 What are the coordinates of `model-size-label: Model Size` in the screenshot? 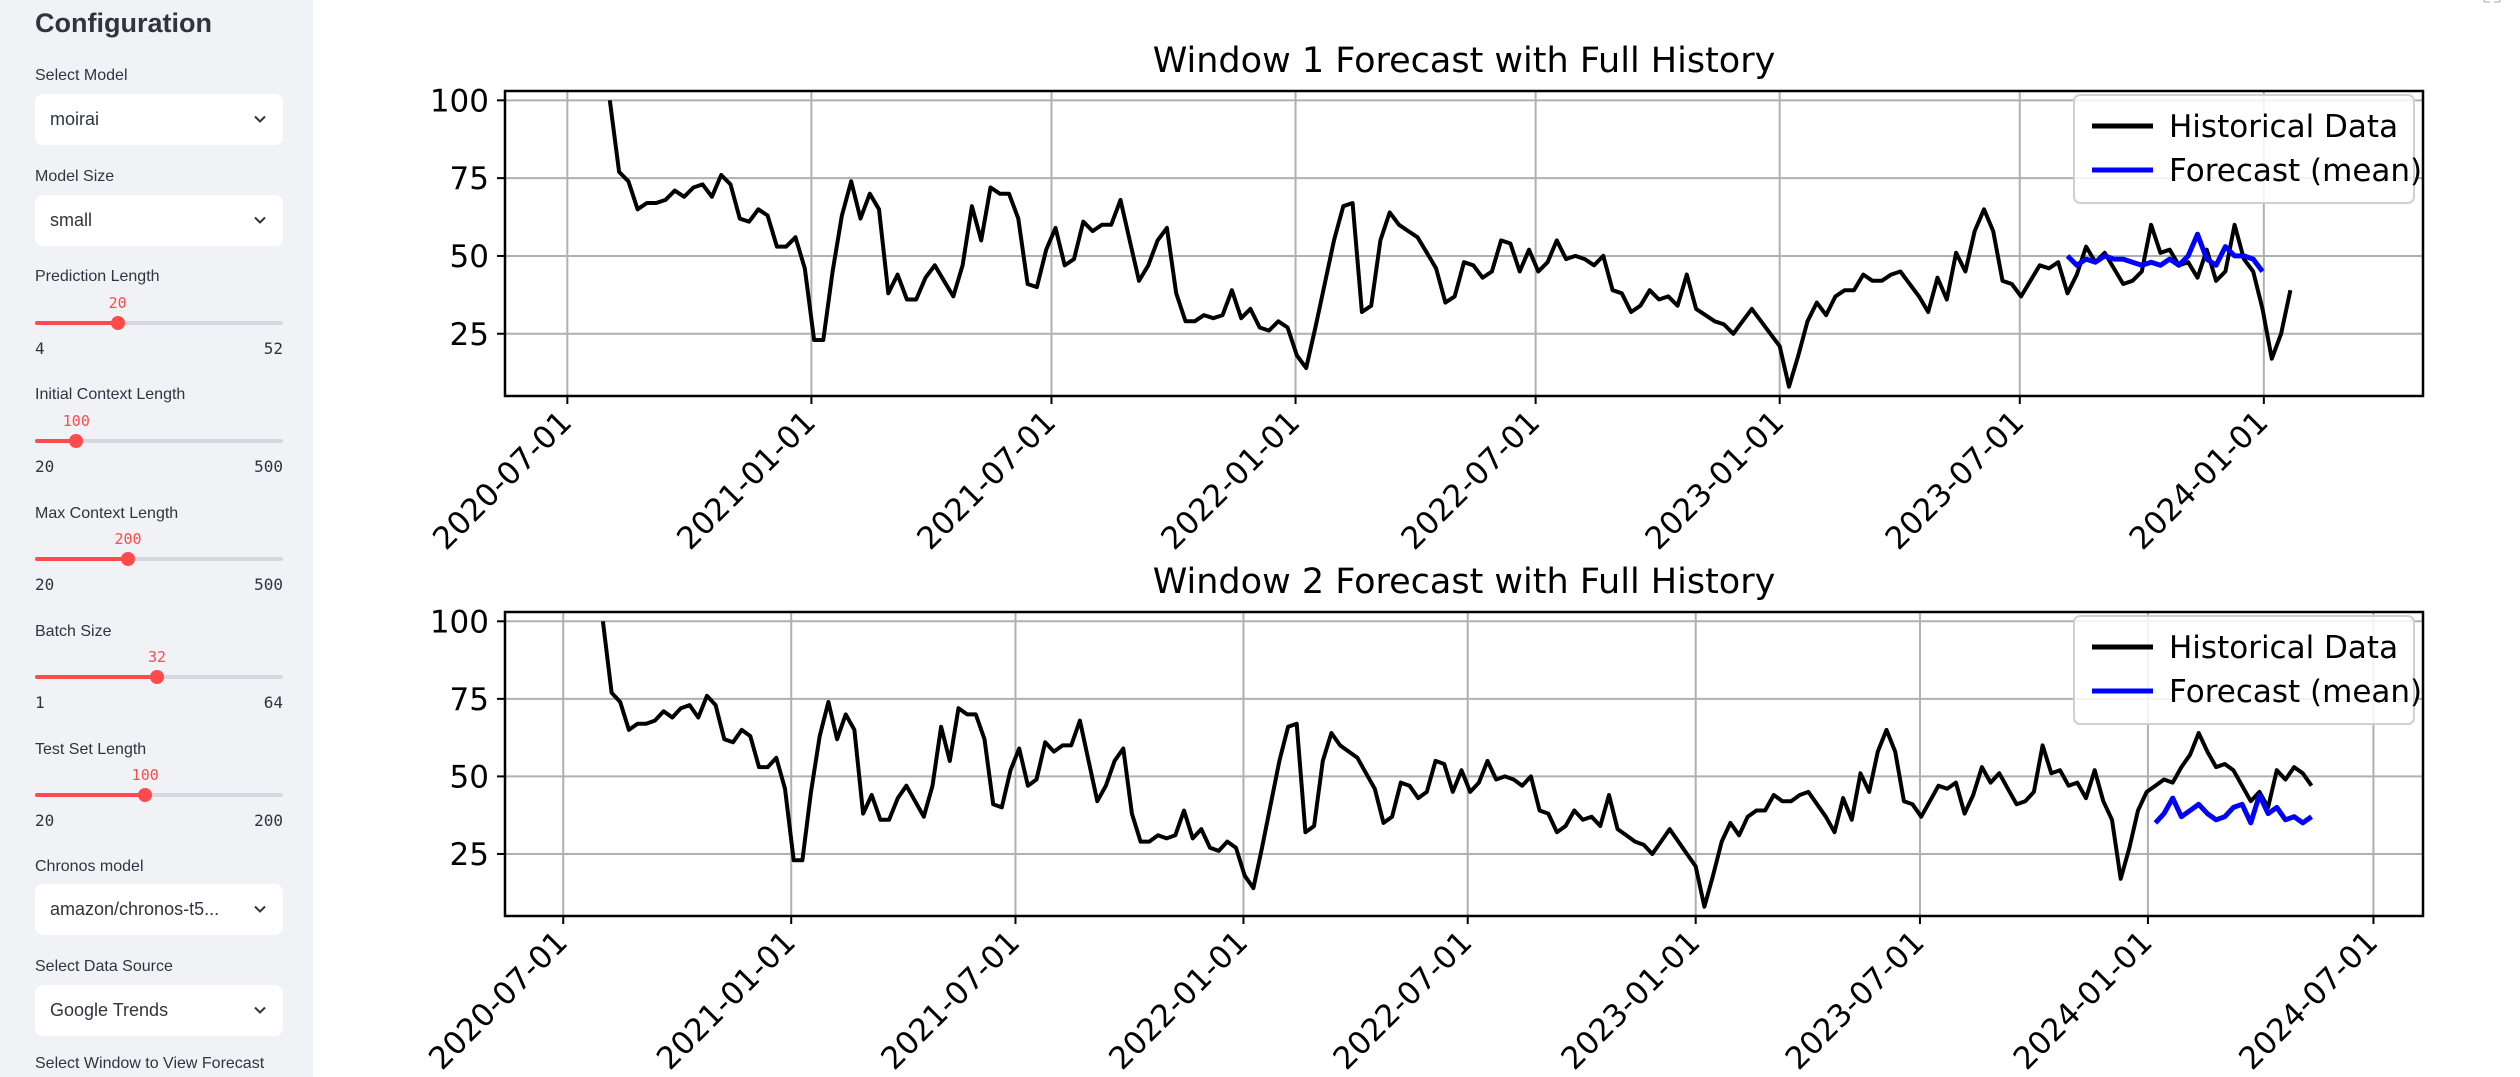 It's located at (75, 176).